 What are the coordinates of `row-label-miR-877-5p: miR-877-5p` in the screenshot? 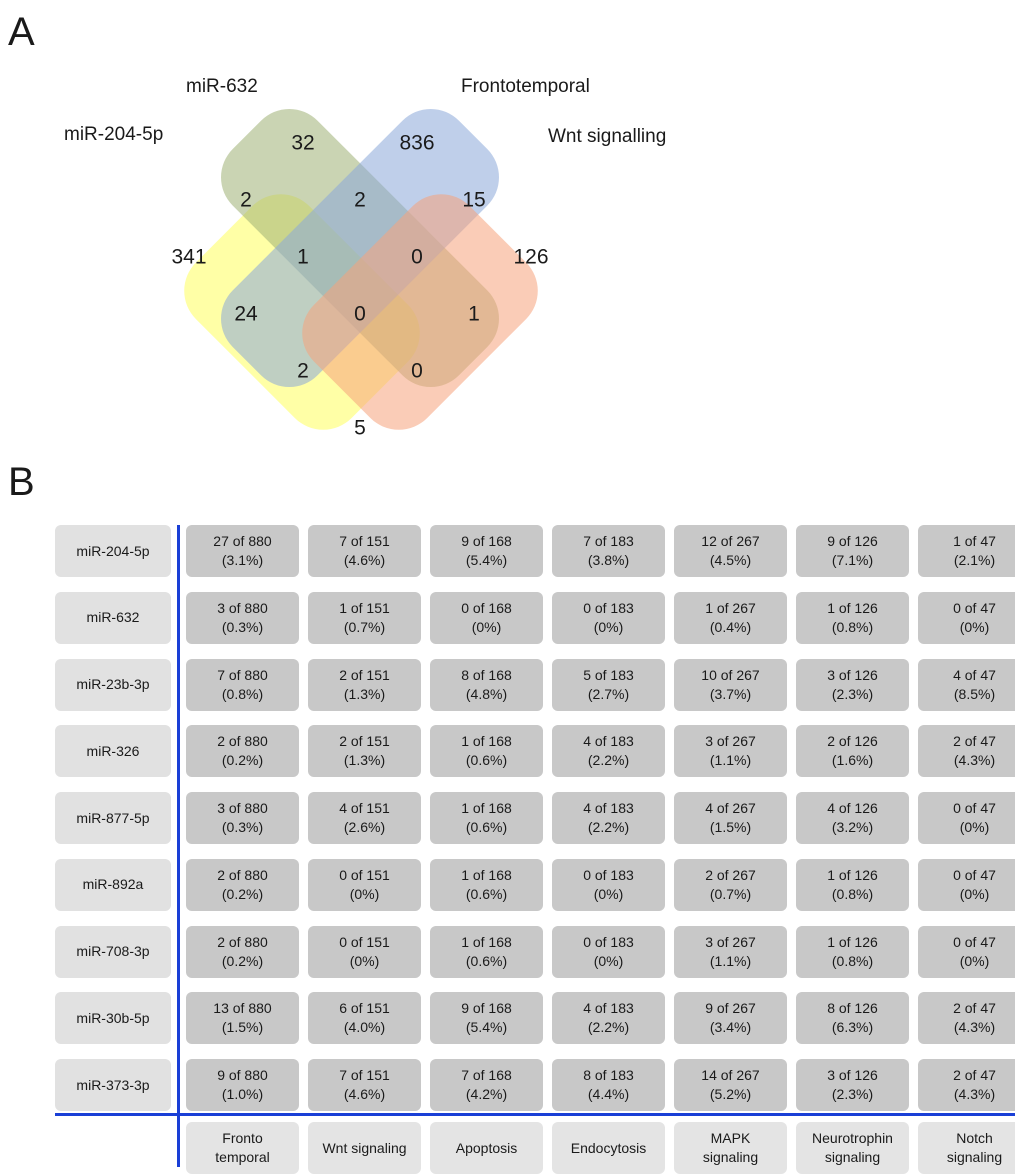 It's located at (113, 818).